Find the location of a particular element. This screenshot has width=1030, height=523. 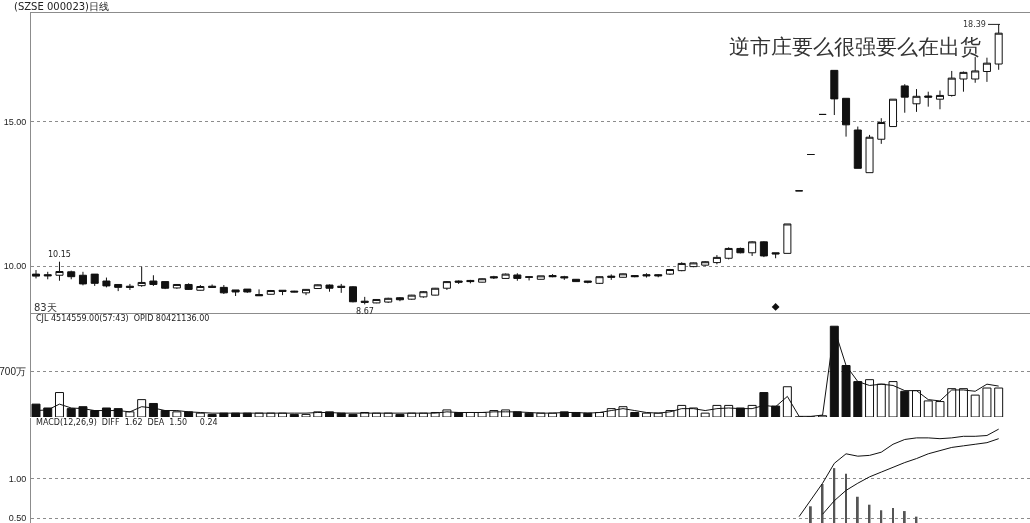

chart-title: MACD(12,26,9) DIFF 1.62 DEA 1.50 0.24 is located at coordinates (127, 422).